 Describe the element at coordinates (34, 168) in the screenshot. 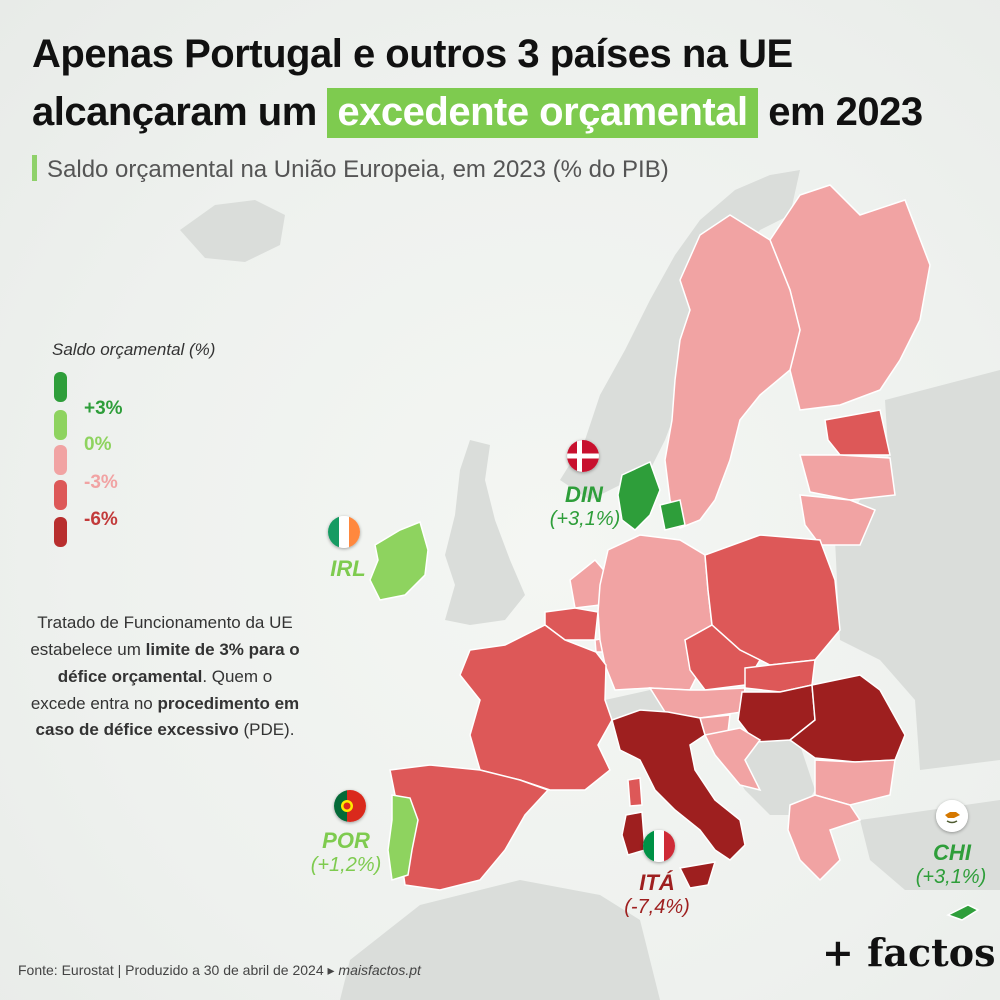

I see `subtitle-accent-bar` at that location.